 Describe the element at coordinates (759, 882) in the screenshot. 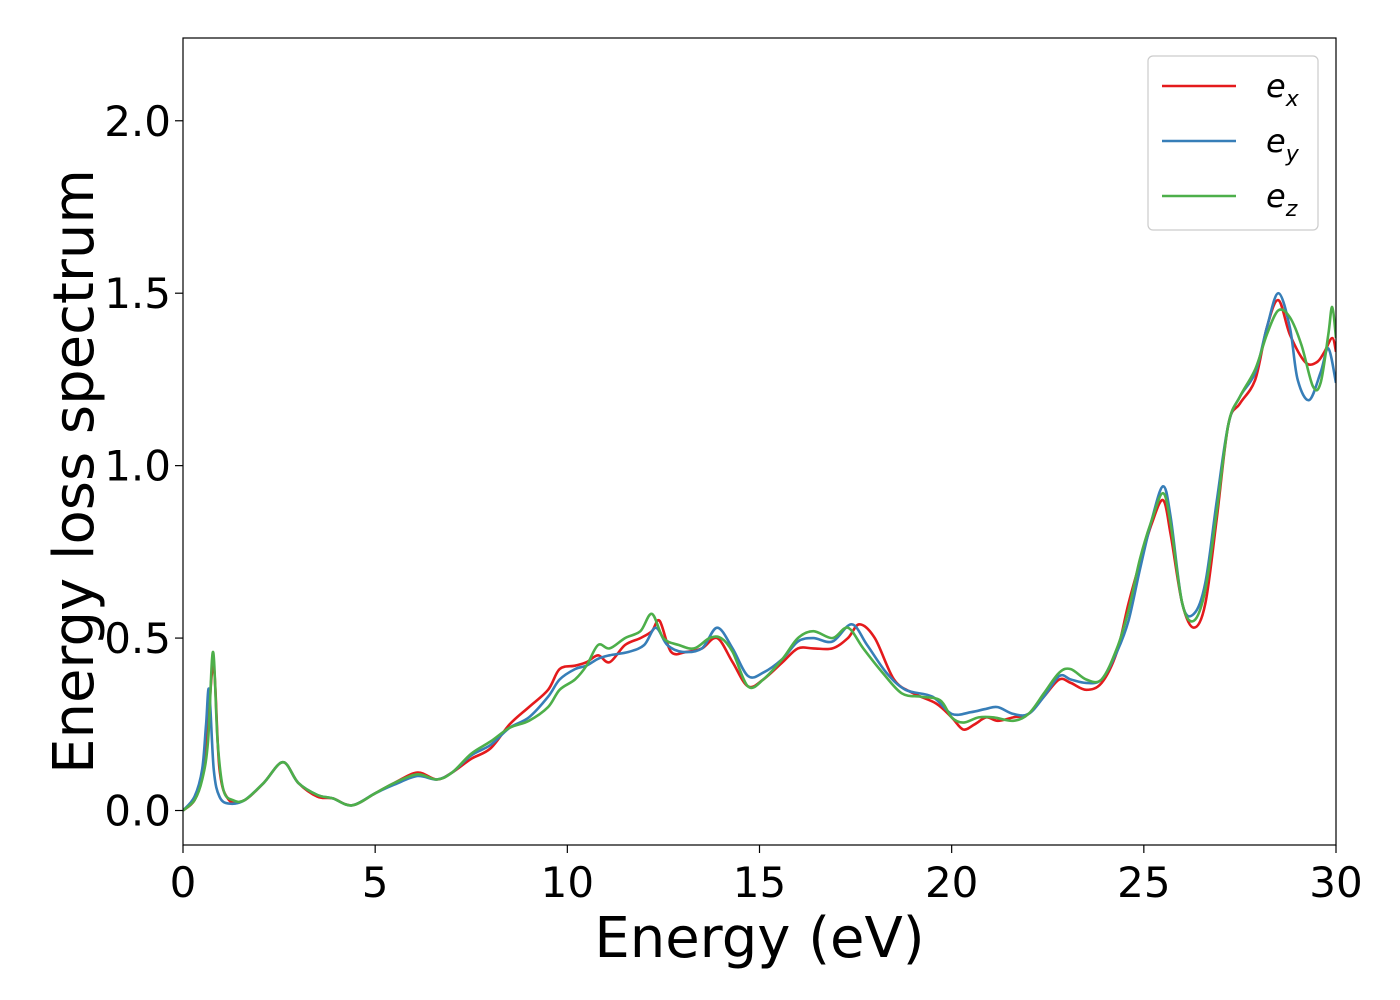

I see `x-tick-label: 15` at that location.